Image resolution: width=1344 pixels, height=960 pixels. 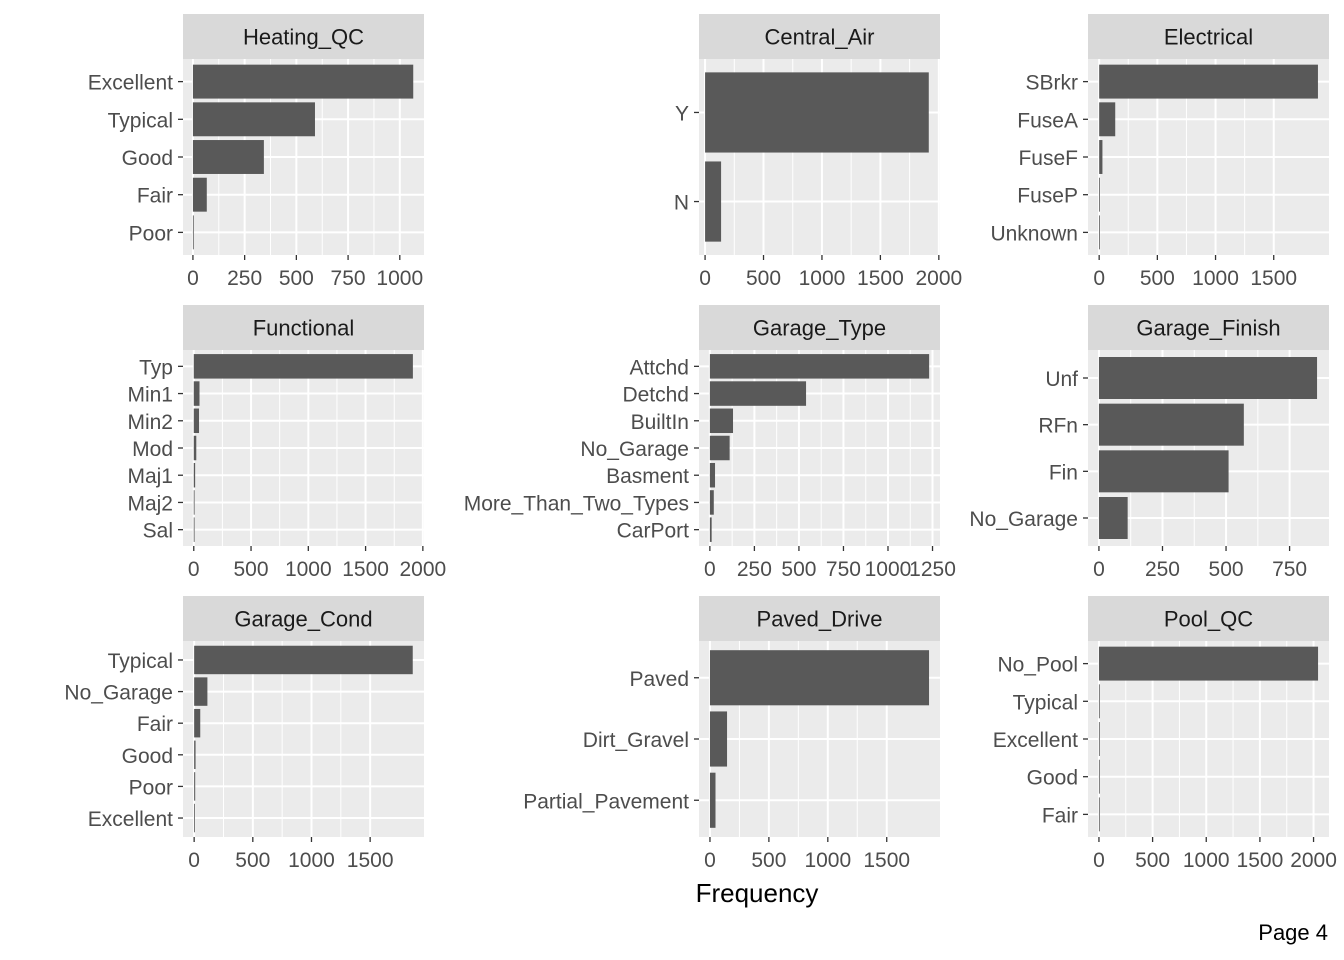 I want to click on category-label: Attchd, so click(x=659, y=367).